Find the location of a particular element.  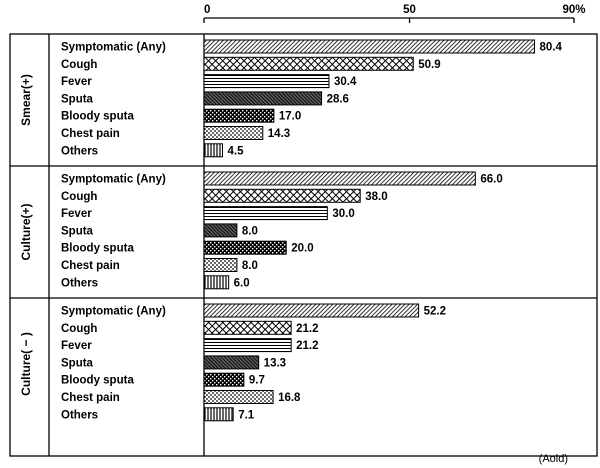

data-label: 80.4 is located at coordinates (551, 48).